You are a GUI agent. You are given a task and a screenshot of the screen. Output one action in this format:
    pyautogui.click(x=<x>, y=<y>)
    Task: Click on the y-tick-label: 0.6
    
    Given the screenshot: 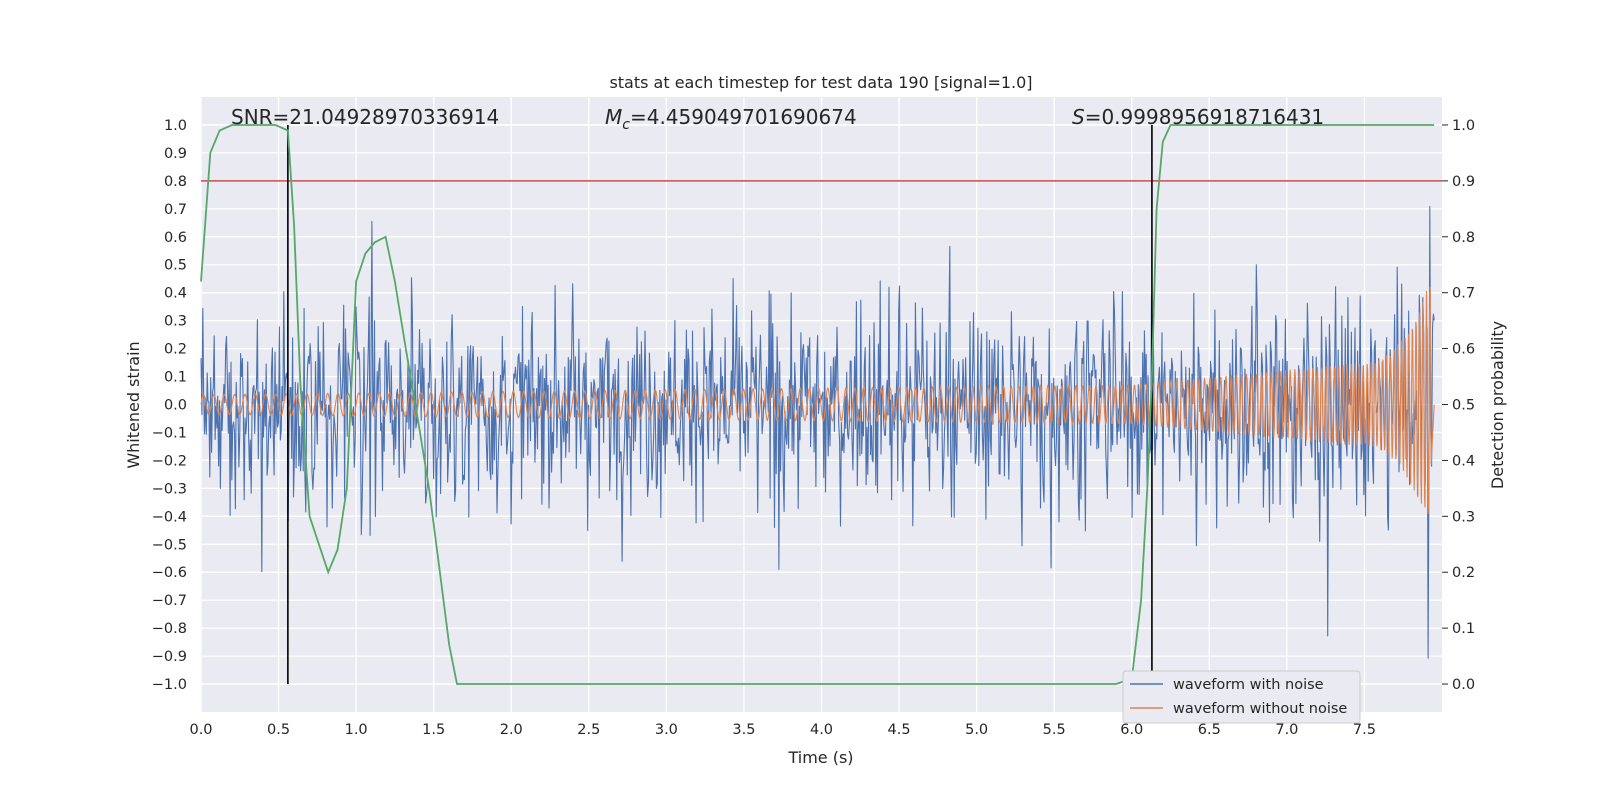 What is the action you would take?
    pyautogui.click(x=175, y=238)
    